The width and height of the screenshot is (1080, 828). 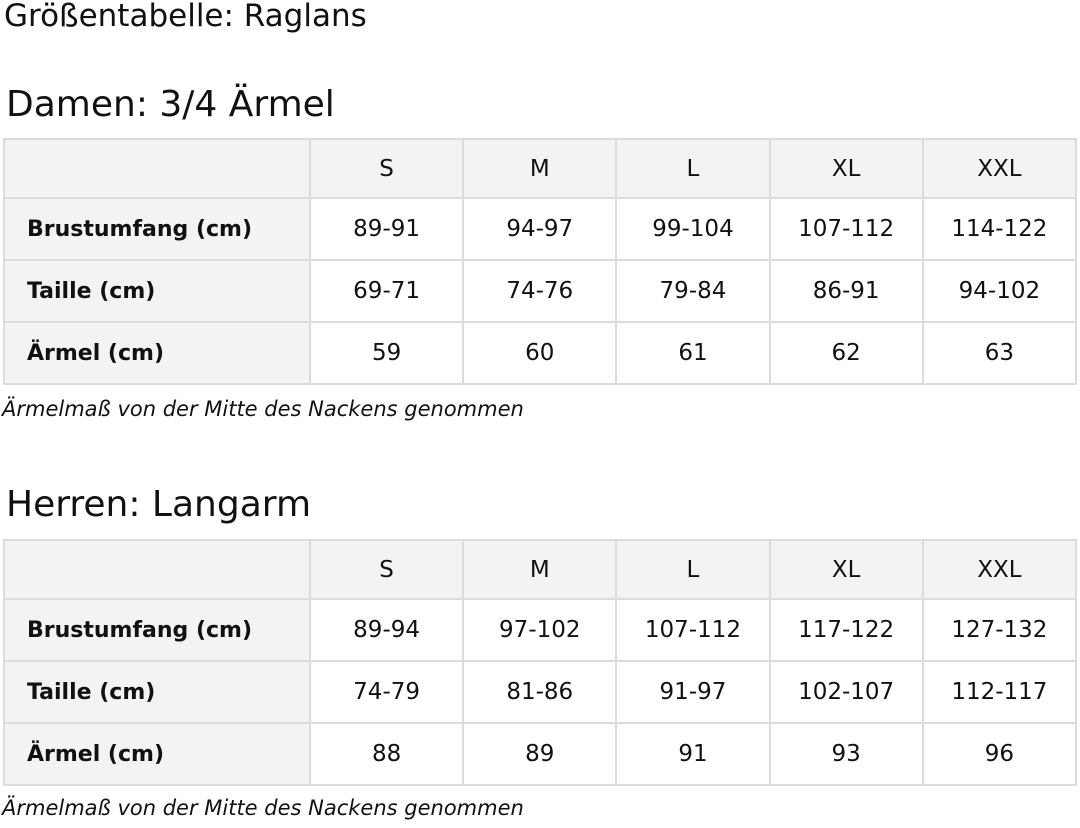 I want to click on table-row: Ärmel (cm) 59 60 61 62 63, so click(x=540, y=353).